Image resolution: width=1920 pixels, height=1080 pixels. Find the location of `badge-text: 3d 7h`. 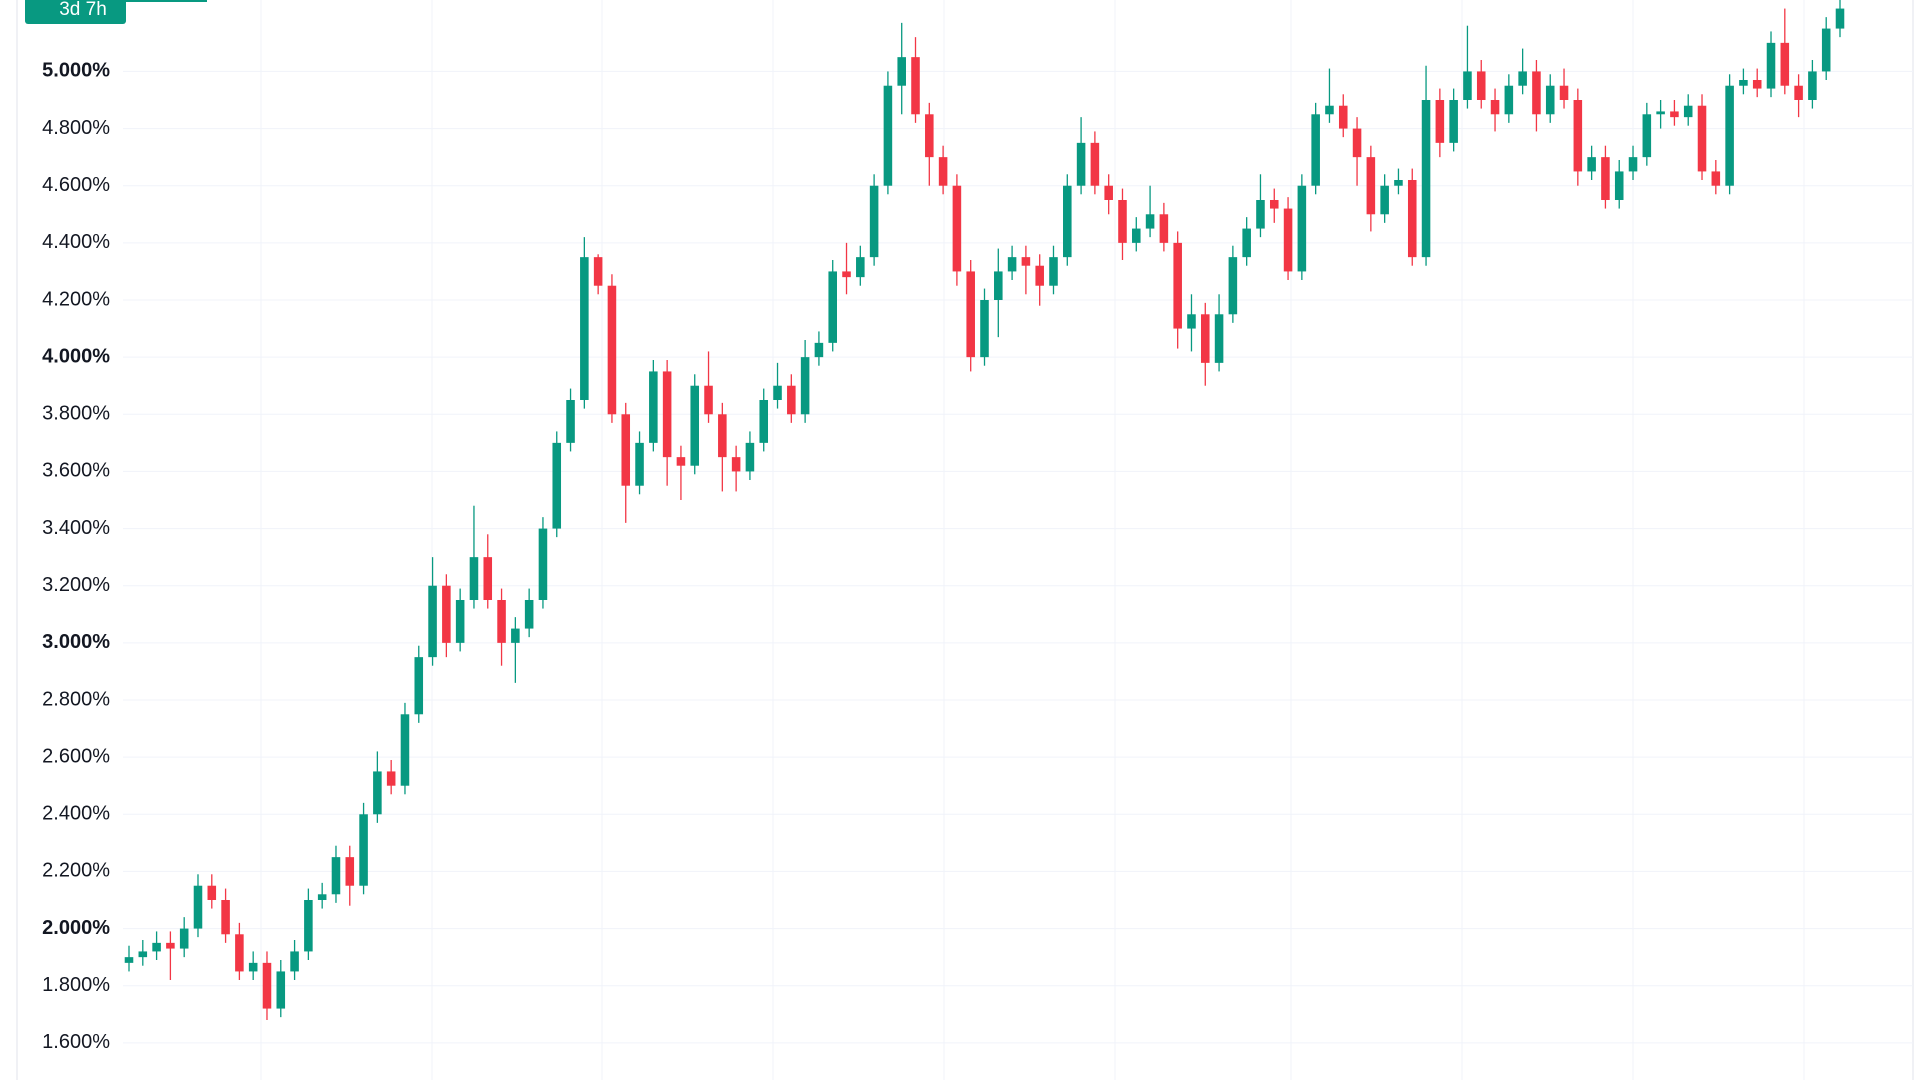

badge-text: 3d 7h is located at coordinates (83, 10).